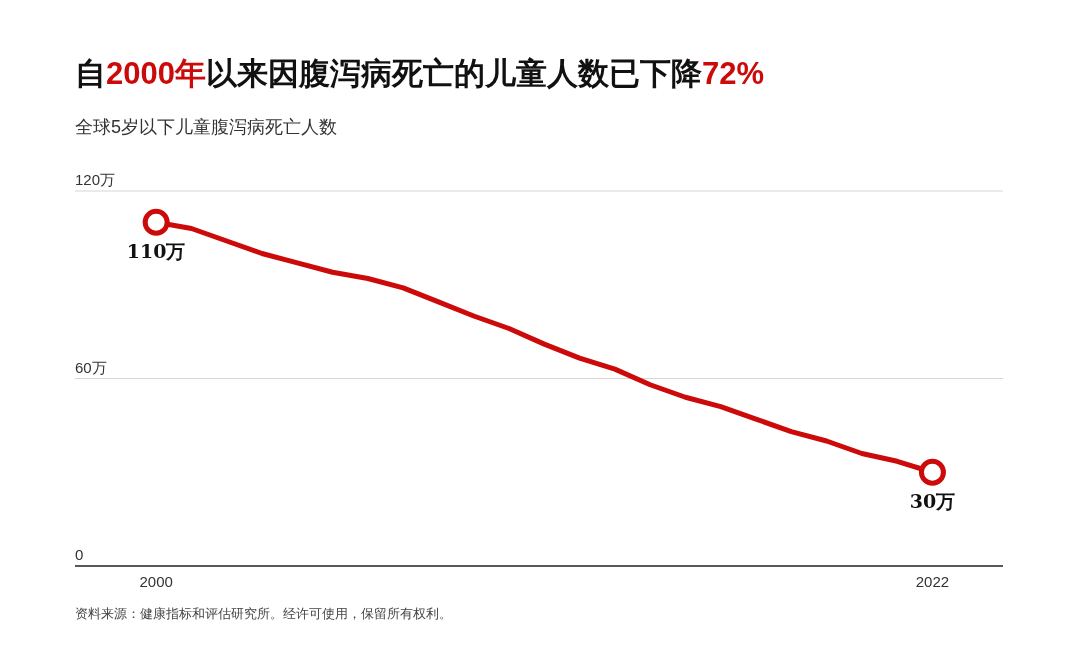 Image resolution: width=1080 pixels, height=656 pixels. Describe the element at coordinates (91, 367) in the screenshot. I see `y-tick-label: 60万` at that location.